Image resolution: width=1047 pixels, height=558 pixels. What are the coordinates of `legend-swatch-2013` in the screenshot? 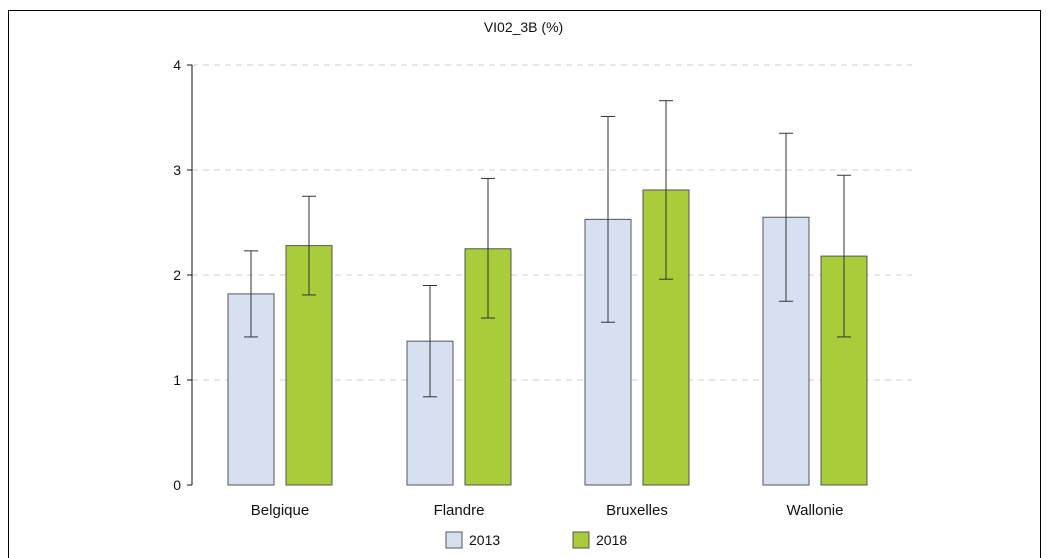 It's located at (454, 540).